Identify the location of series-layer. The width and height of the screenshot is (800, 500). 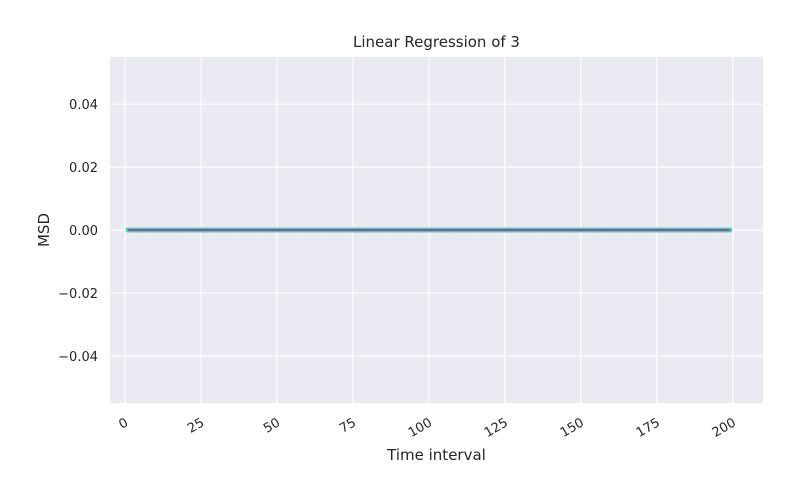
(429, 230).